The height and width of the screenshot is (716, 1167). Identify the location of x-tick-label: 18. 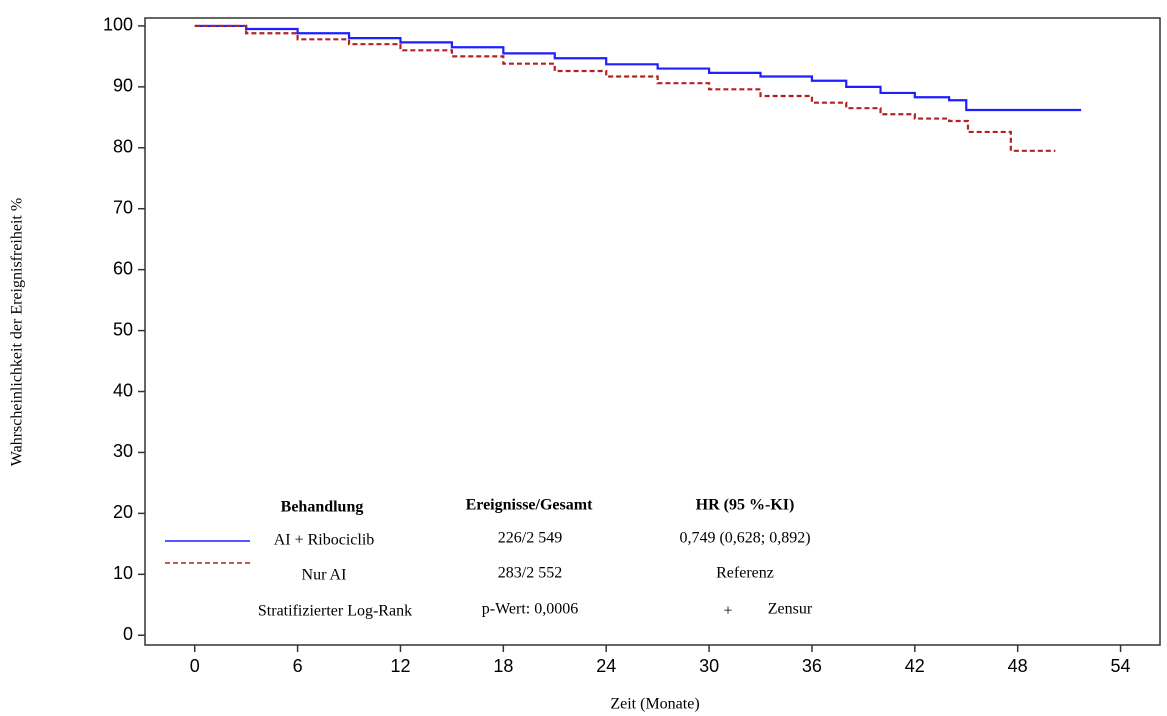
(503, 666).